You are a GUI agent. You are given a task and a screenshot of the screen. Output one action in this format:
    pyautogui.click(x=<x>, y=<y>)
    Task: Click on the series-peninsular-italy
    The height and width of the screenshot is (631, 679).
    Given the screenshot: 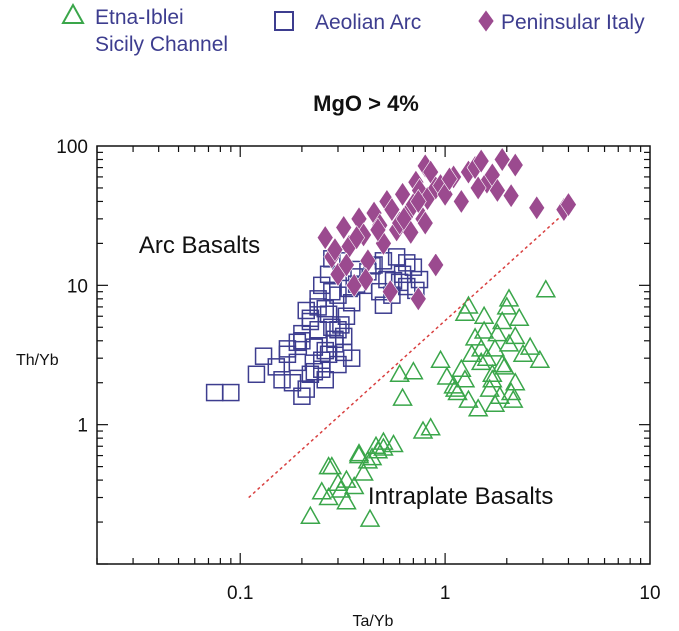 What is the action you would take?
    pyautogui.click(x=446, y=229)
    